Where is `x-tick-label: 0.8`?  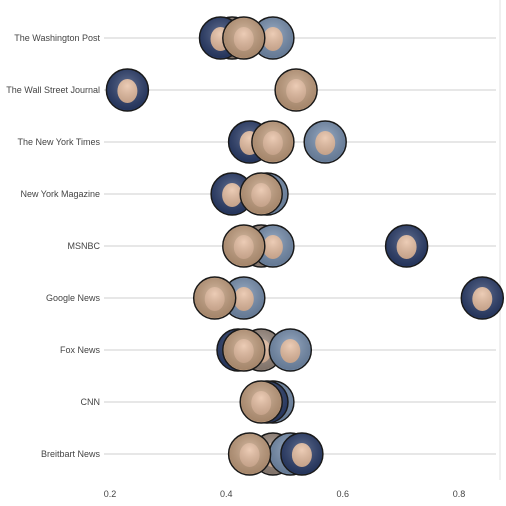 x-tick-label: 0.8 is located at coordinates (459, 494).